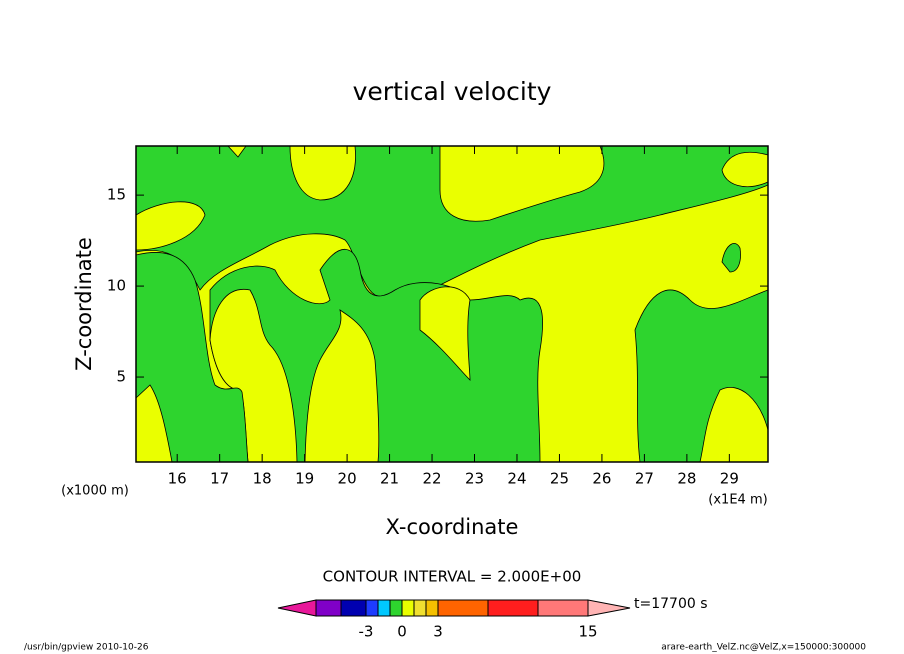  Describe the element at coordinates (474, 479) in the screenshot. I see `x-tick-label: 23` at that location.